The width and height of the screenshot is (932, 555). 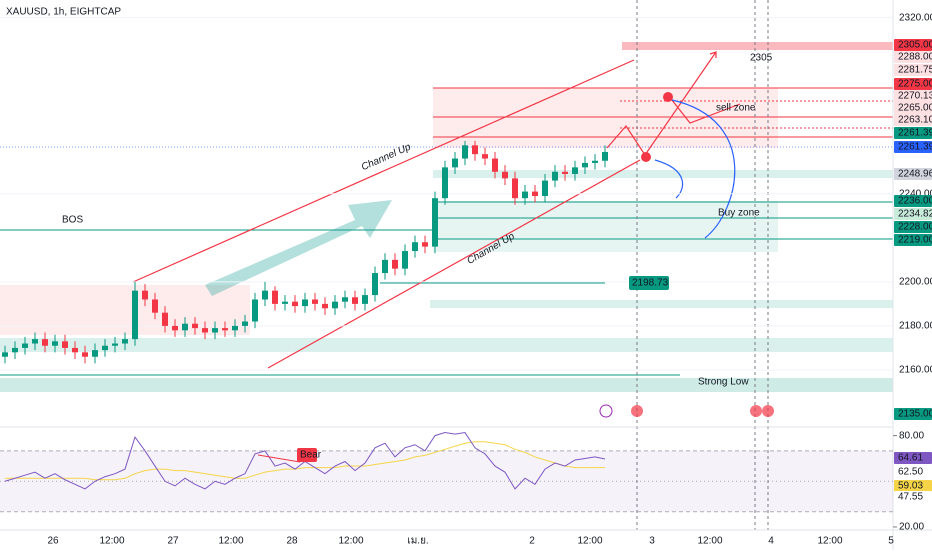 I want to click on x-tick-label: 5, so click(x=891, y=541).